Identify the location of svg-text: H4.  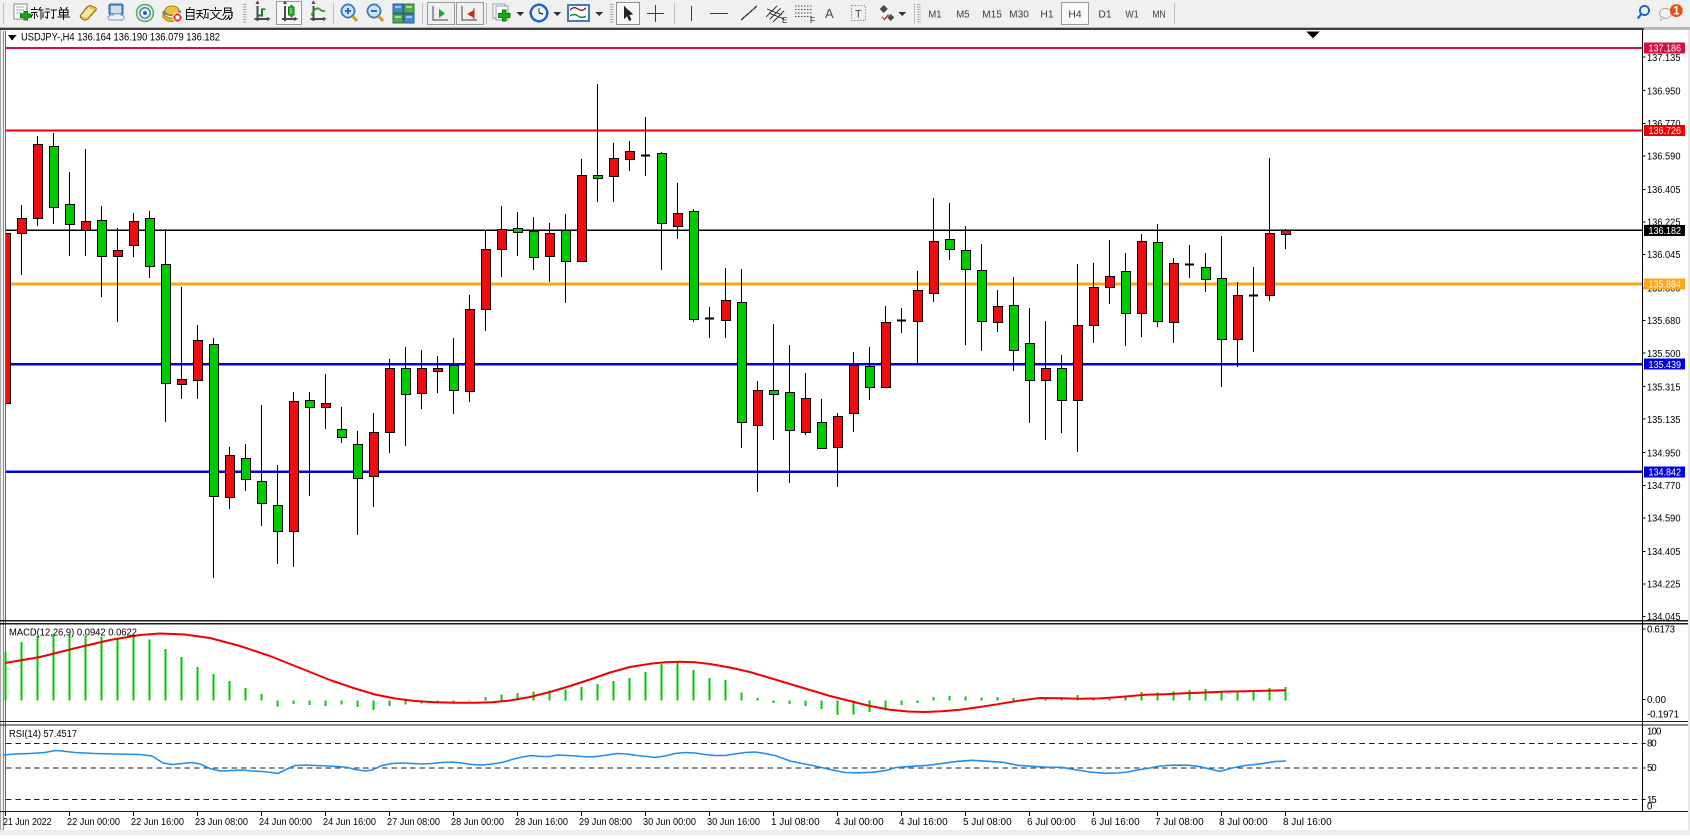
(1074, 15).